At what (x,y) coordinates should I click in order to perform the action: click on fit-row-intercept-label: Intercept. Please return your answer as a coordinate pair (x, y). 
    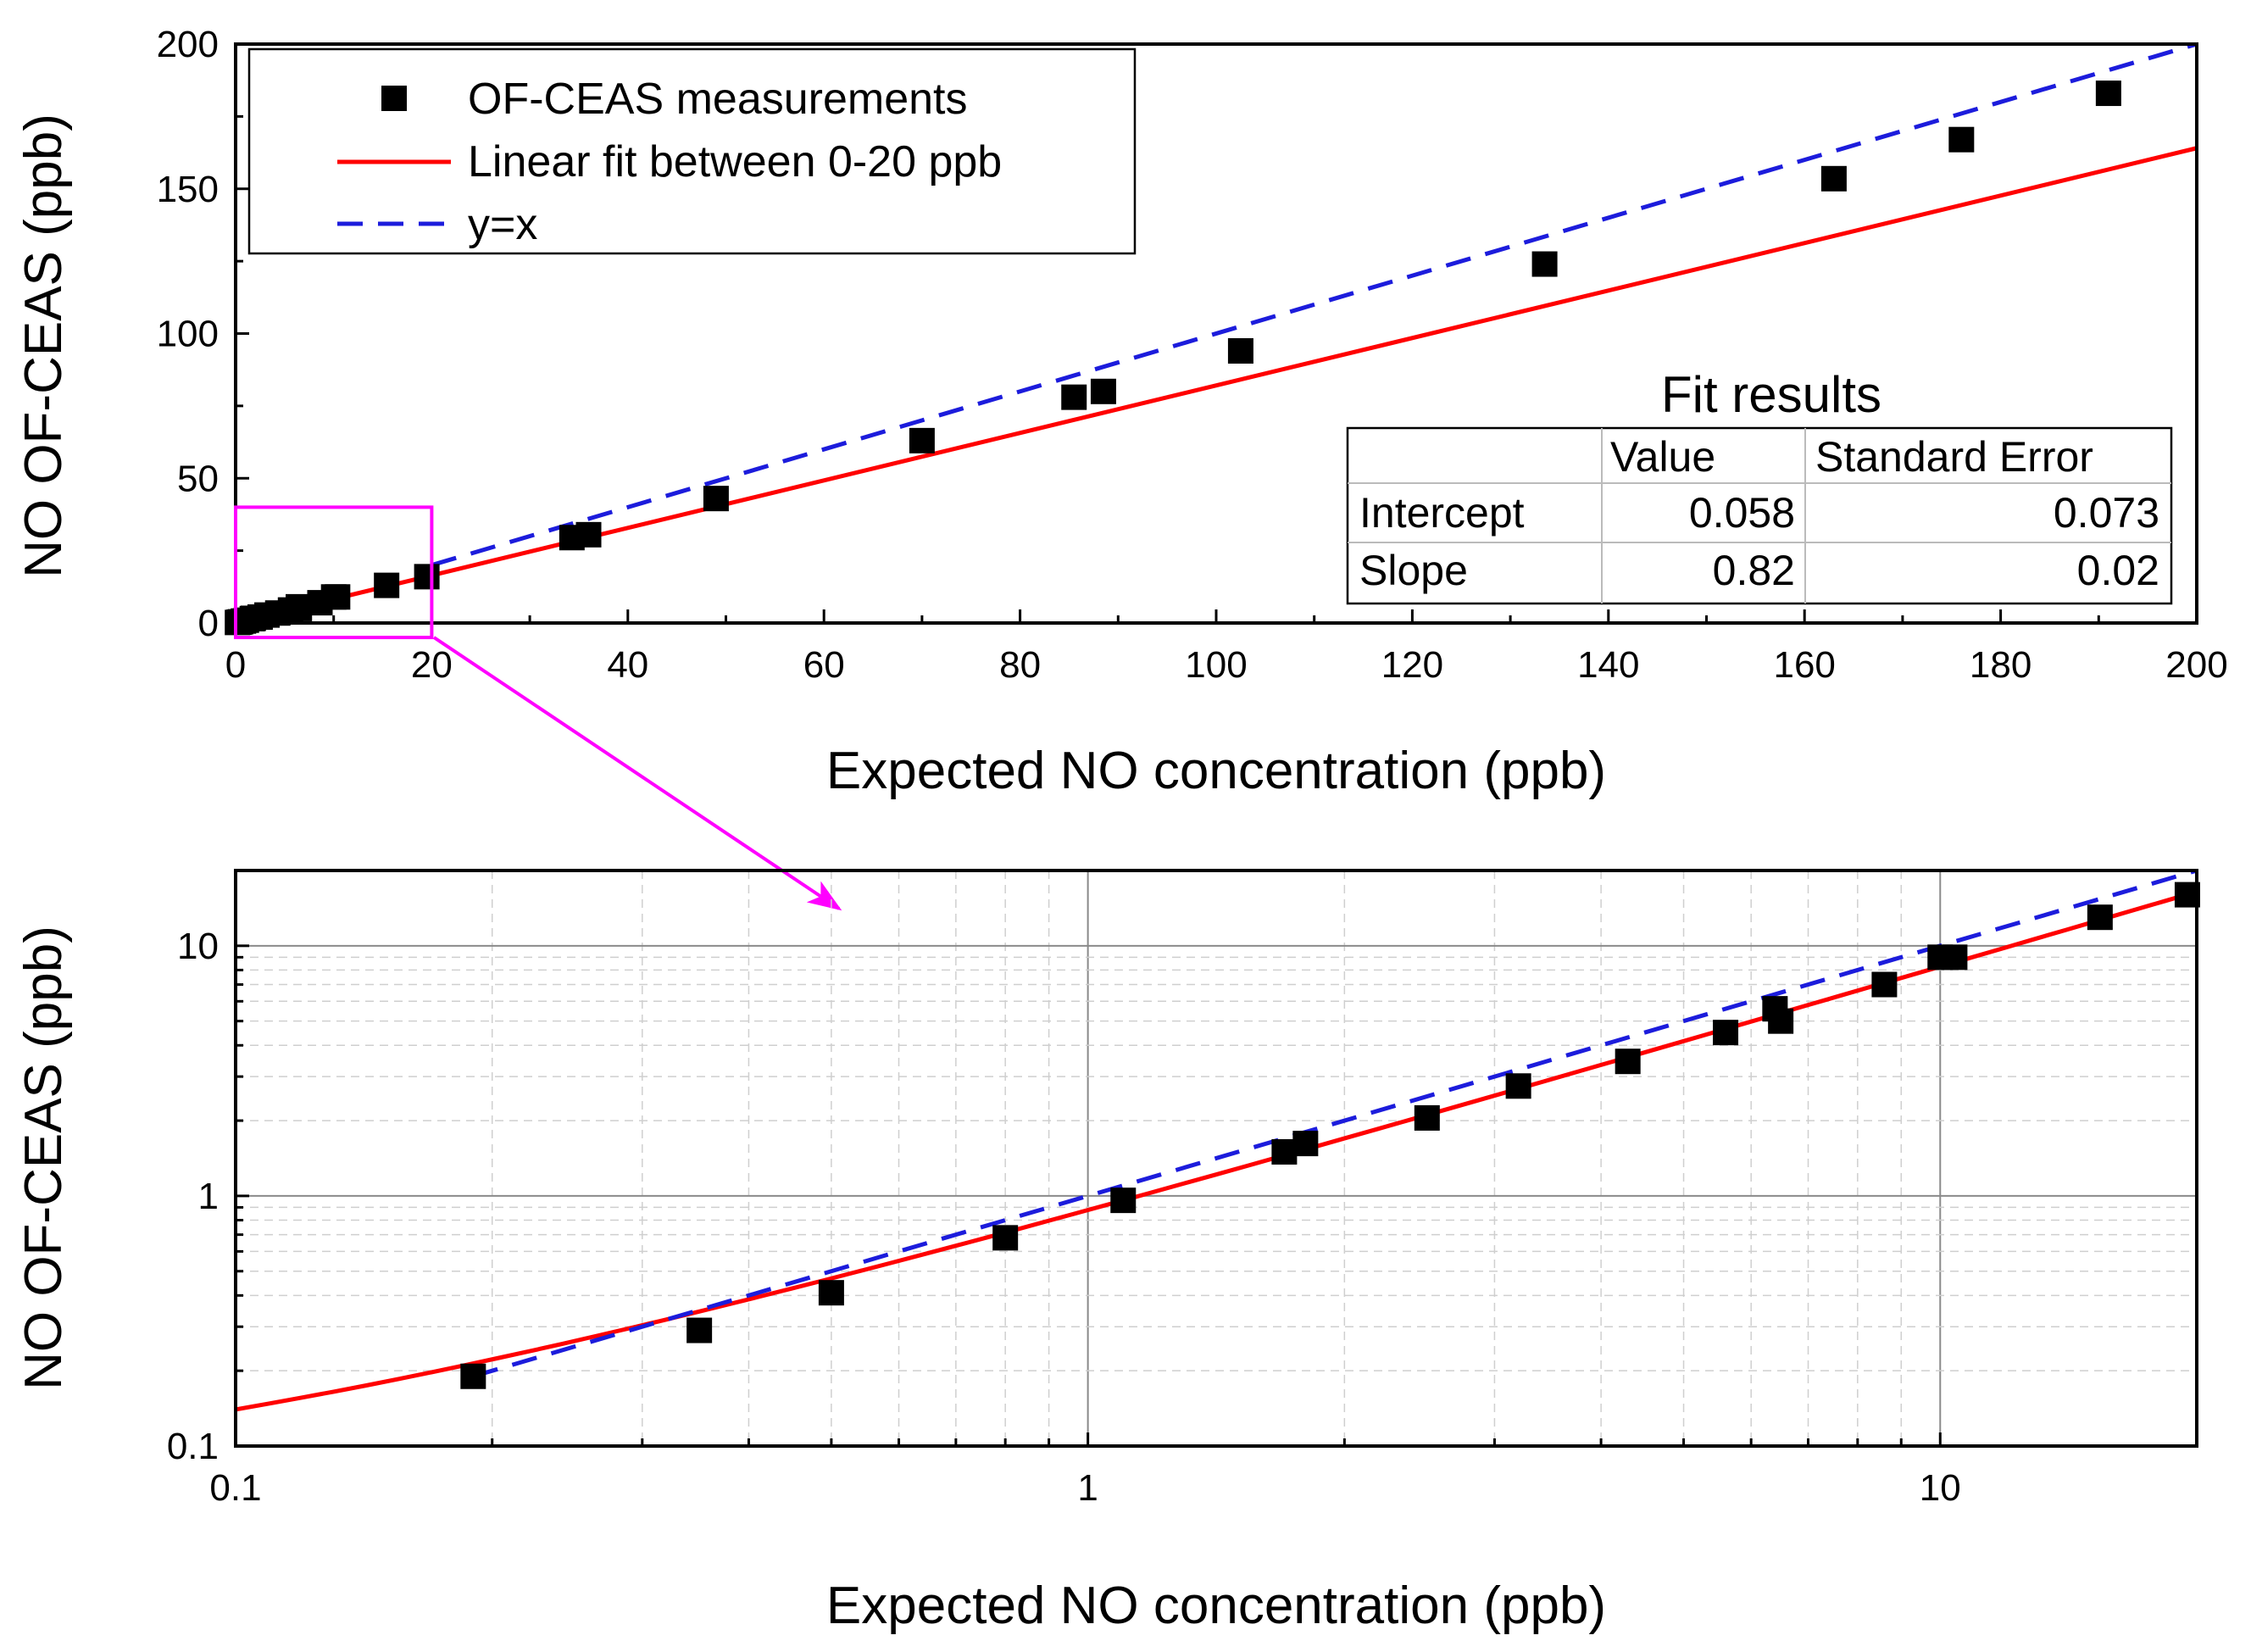
    Looking at the image, I should click on (1442, 513).